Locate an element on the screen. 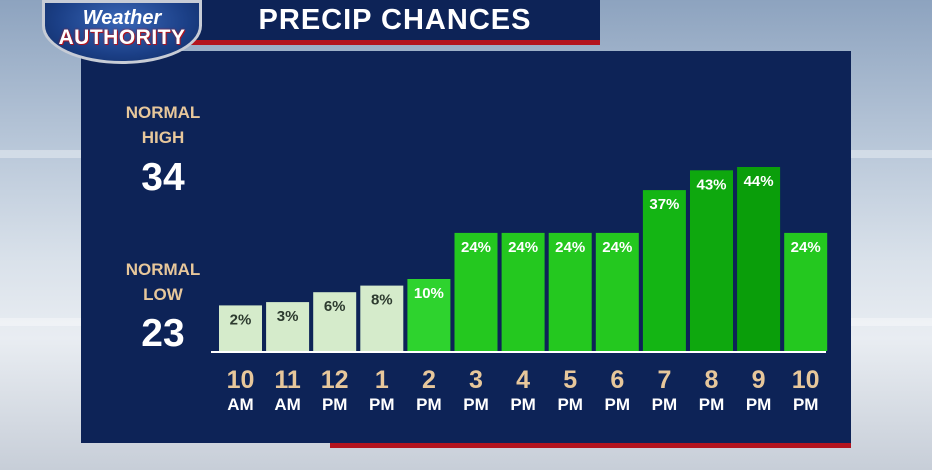 The image size is (932, 470). x-tick-hour: 5 is located at coordinates (570, 380).